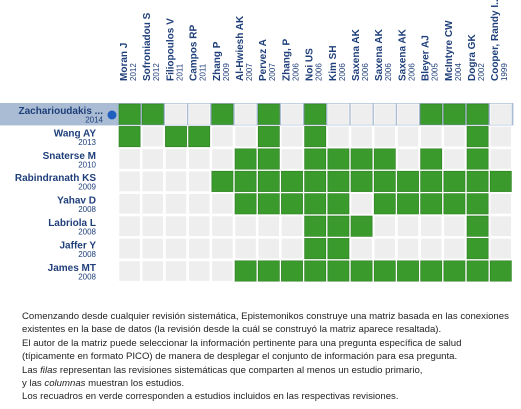  Describe the element at coordinates (72, 268) in the screenshot. I see `row-header-name: James MT` at that location.